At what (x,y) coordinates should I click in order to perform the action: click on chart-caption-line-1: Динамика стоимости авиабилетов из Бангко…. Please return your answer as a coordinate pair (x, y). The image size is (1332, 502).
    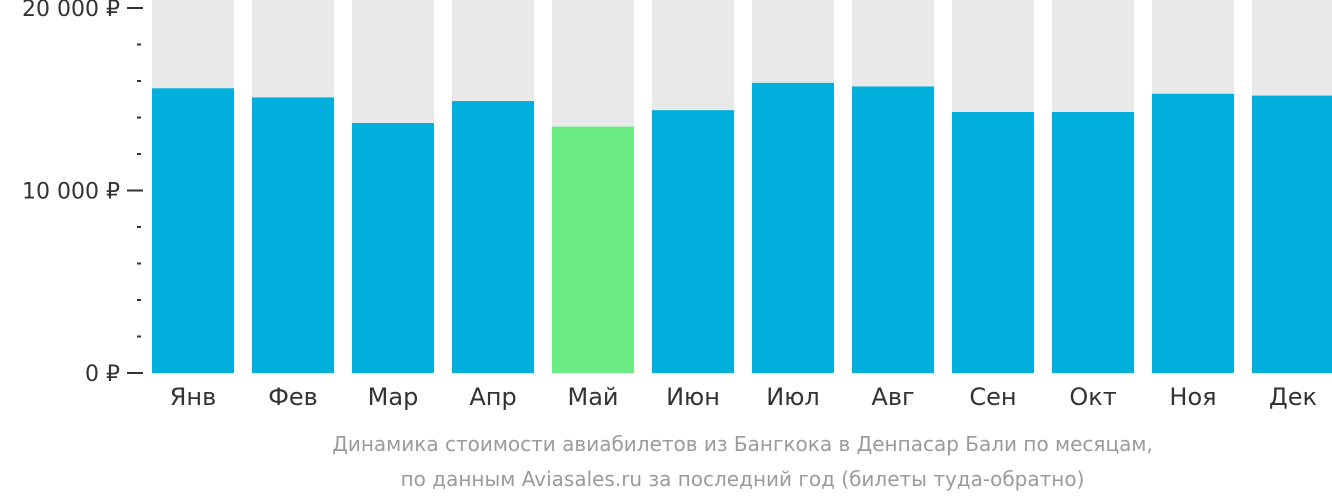
    Looking at the image, I should click on (742, 444).